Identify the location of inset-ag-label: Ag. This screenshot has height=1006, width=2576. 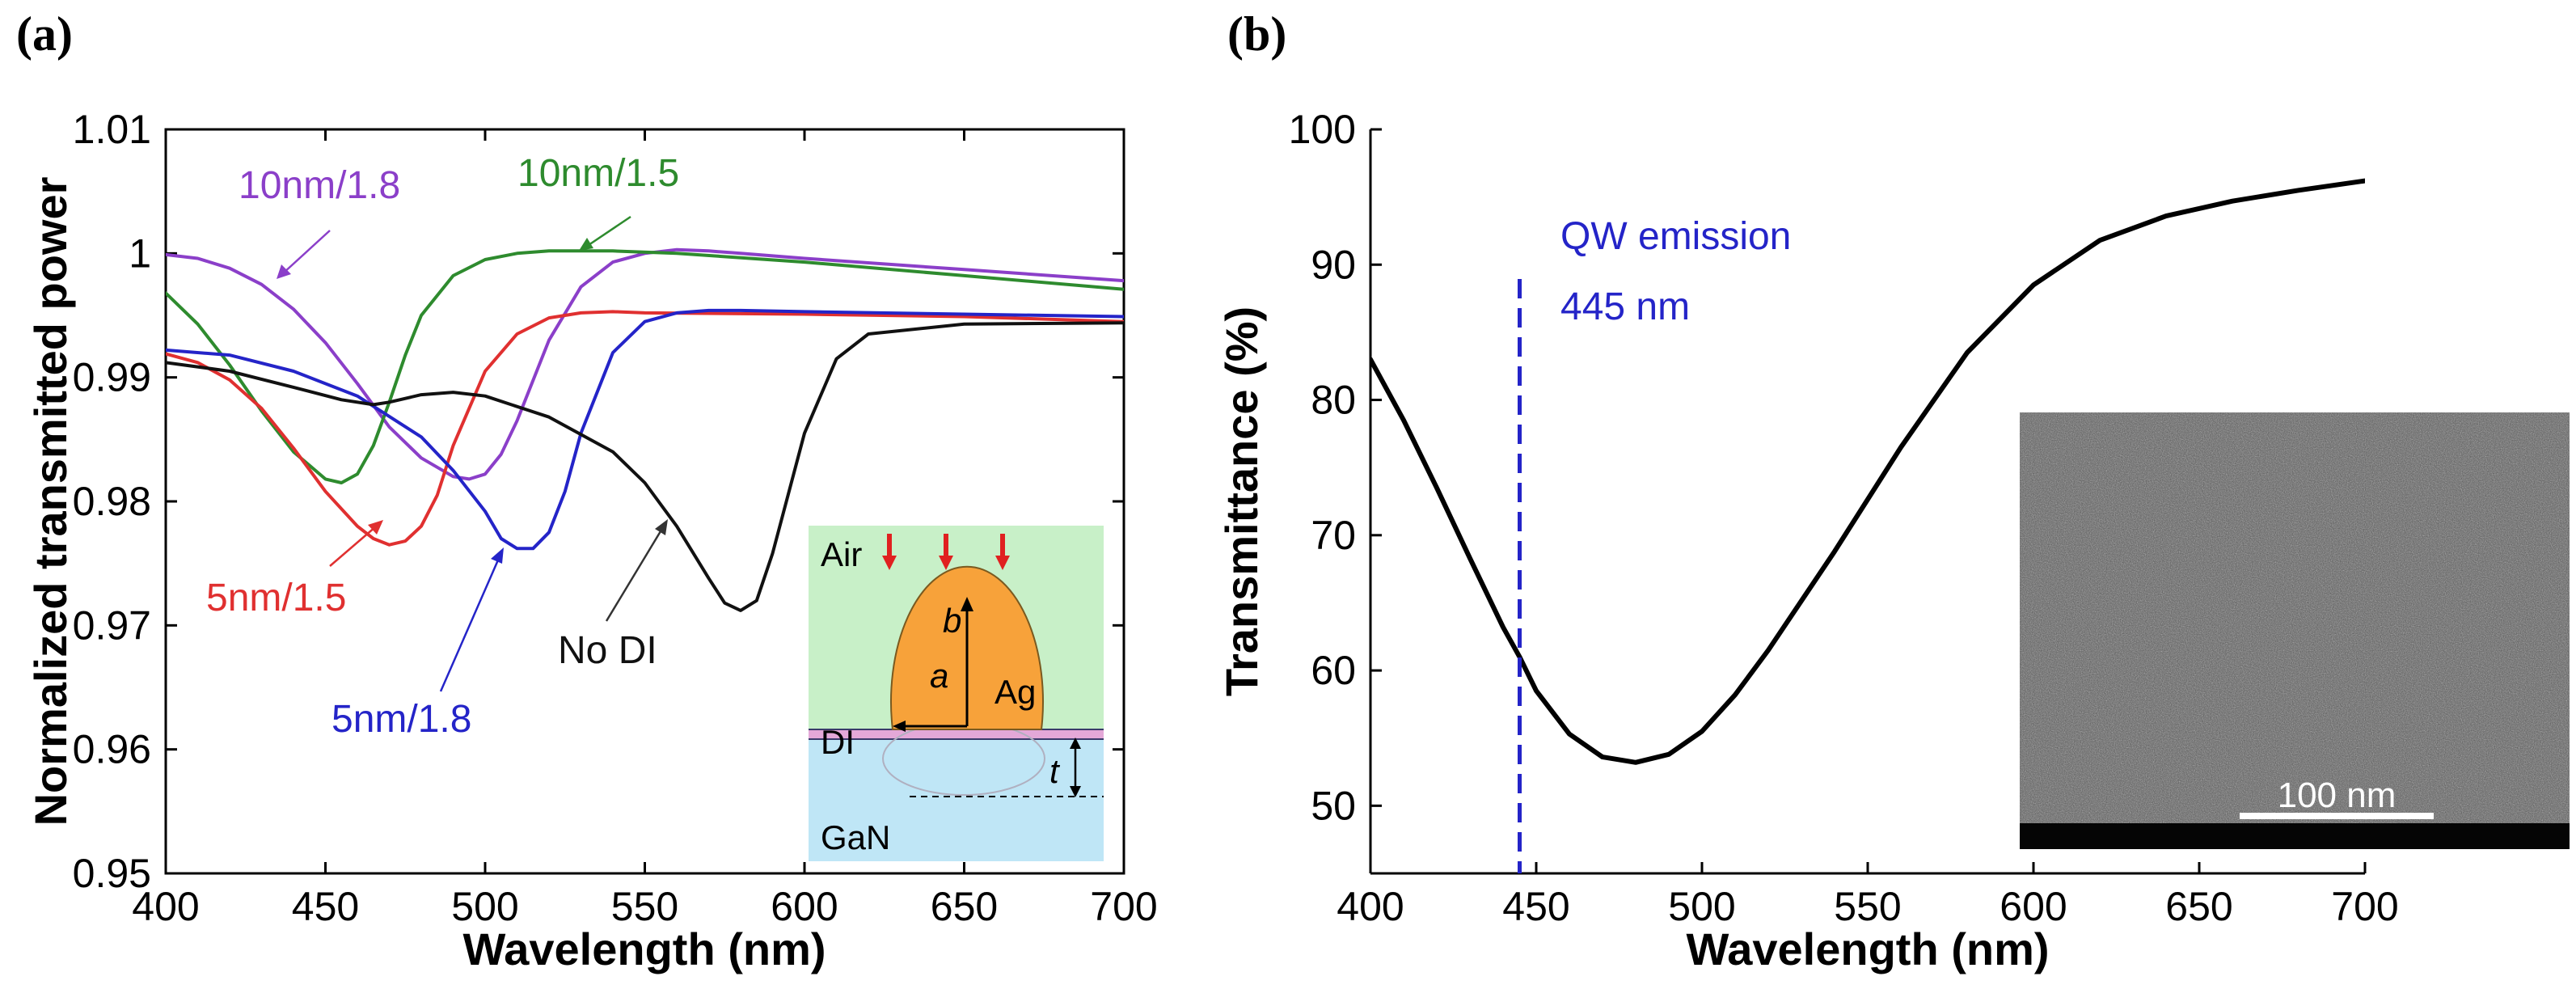
(1015, 692).